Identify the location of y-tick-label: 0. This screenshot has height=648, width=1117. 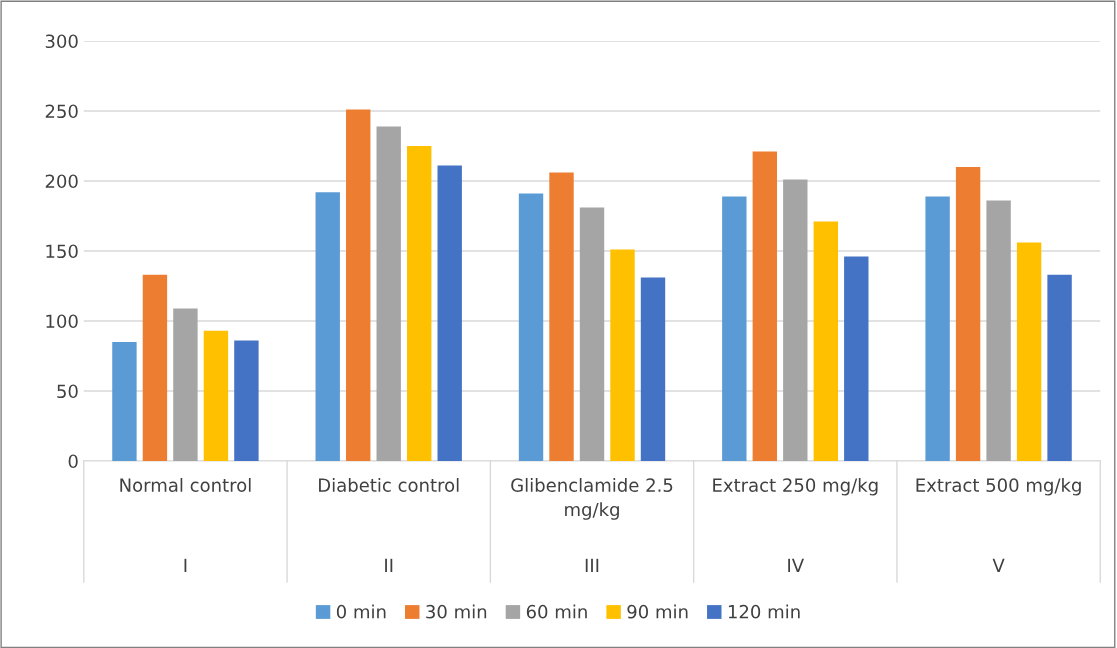
(73, 461).